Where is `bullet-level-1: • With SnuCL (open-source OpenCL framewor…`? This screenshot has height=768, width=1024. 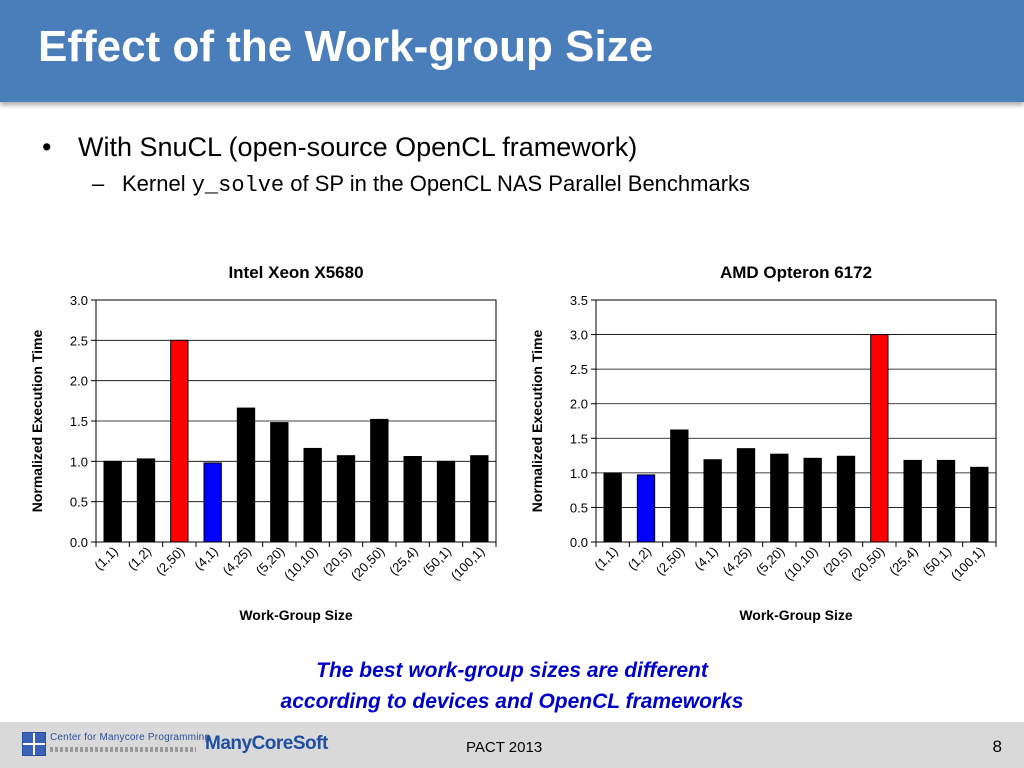
bullet-level-1: • With SnuCL (open-source OpenCL framewor… is located at coordinates (339, 147).